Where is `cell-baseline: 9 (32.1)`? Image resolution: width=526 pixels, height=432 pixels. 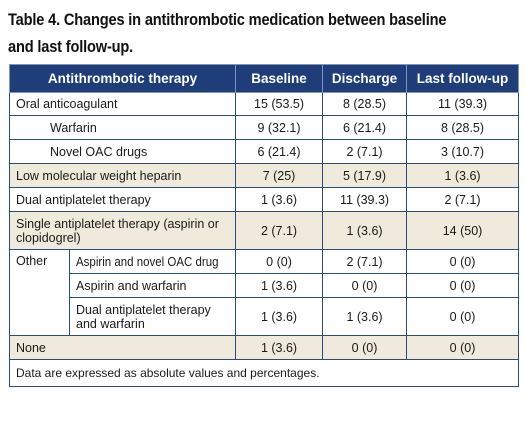 cell-baseline: 9 (32.1) is located at coordinates (279, 127).